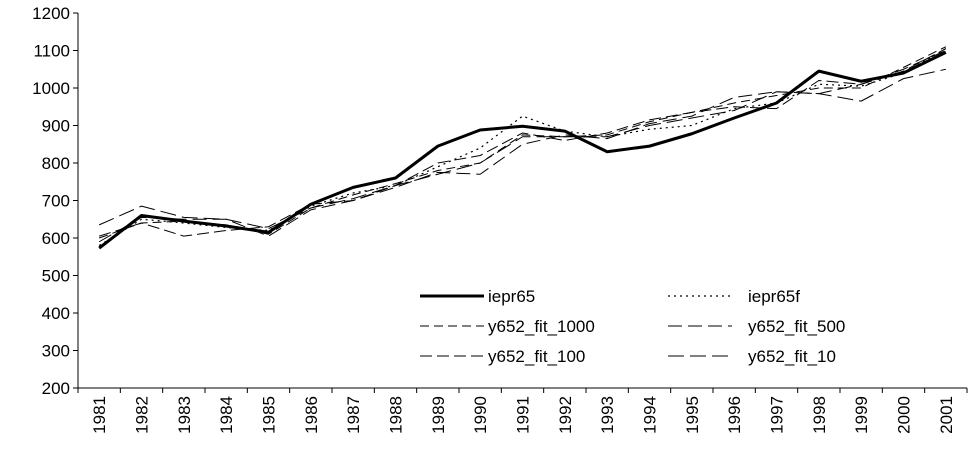 This screenshot has width=971, height=462. I want to click on y-tick-label: 200, so click(56, 388).